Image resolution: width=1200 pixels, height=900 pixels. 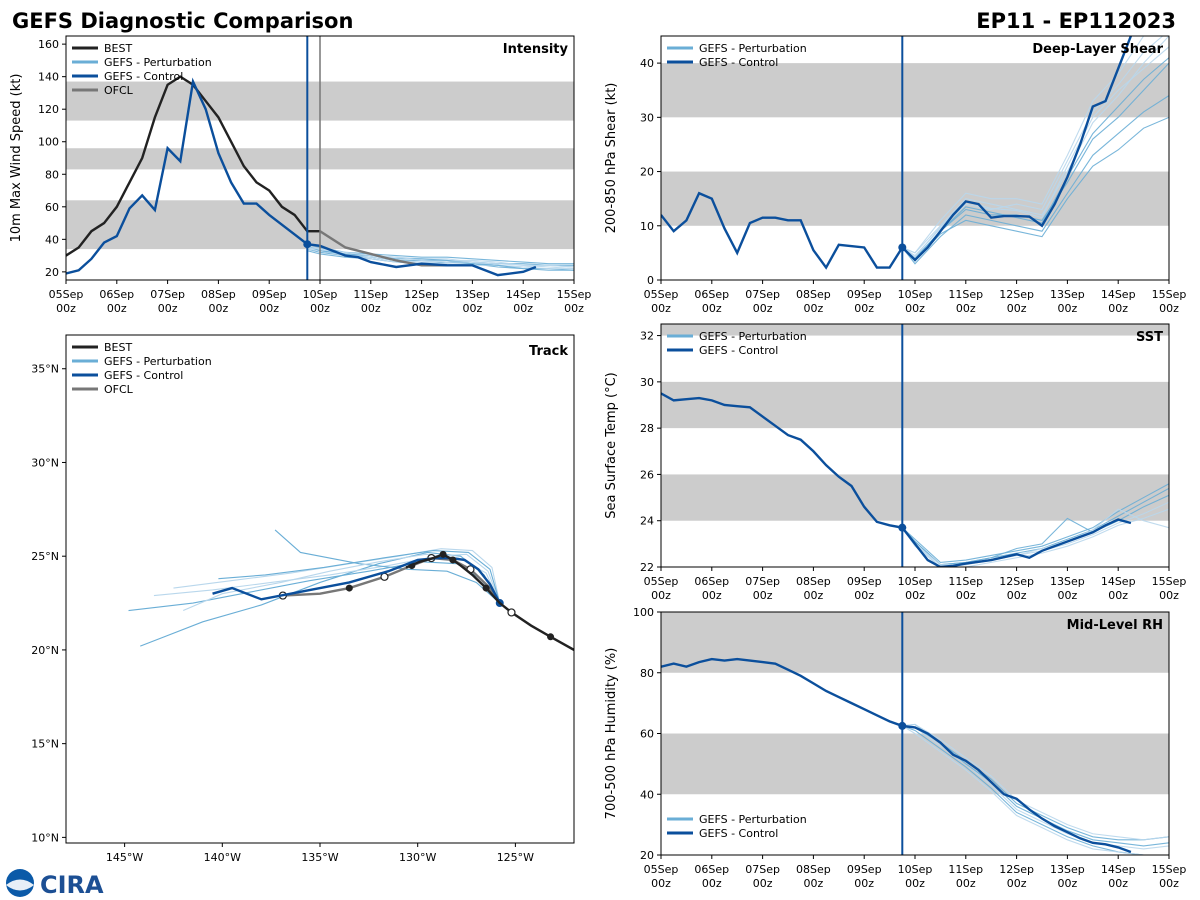 I want to click on lon-tick-label: 140°W, so click(x=222, y=857).